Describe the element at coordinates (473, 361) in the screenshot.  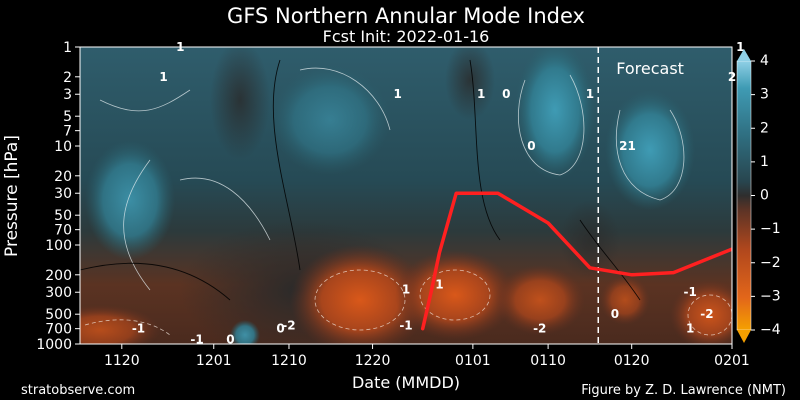
I see `x-tick-label: 0101` at that location.